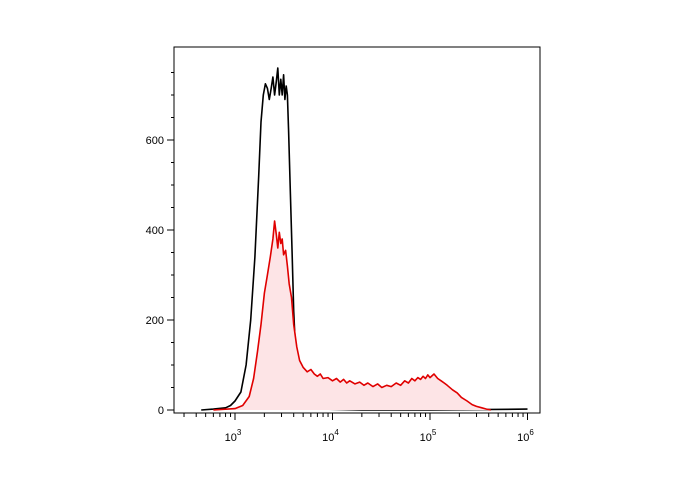  Describe the element at coordinates (161, 411) in the screenshot. I see `y-tick-label: 0` at that location.